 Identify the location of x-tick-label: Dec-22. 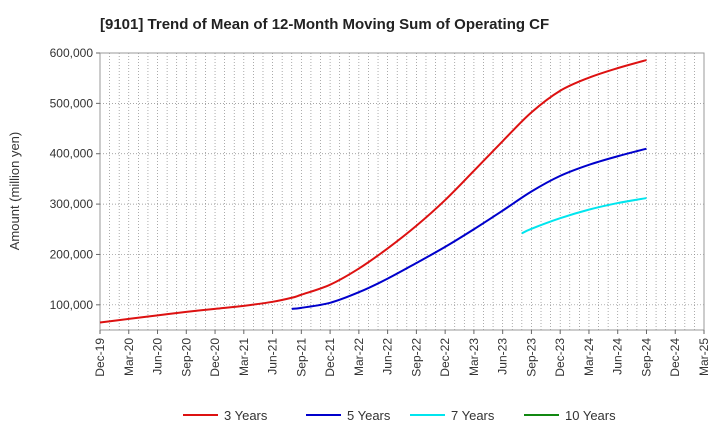
(445, 357).